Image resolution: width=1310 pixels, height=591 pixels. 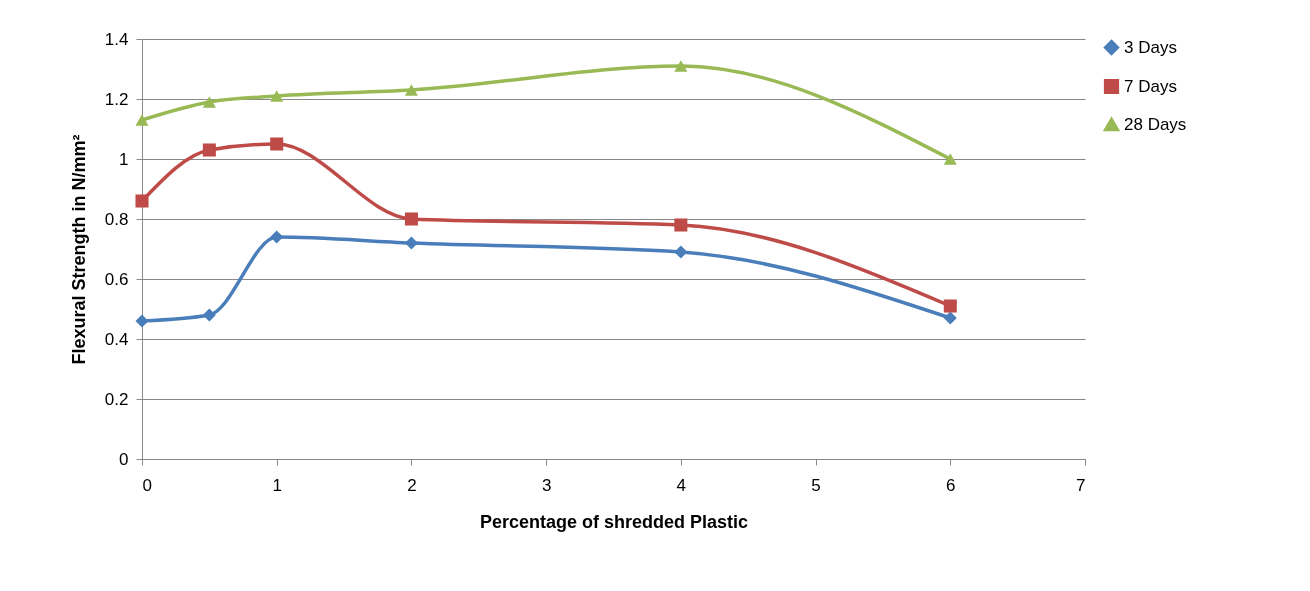 I want to click on x-tick-label: 5, so click(x=816, y=485).